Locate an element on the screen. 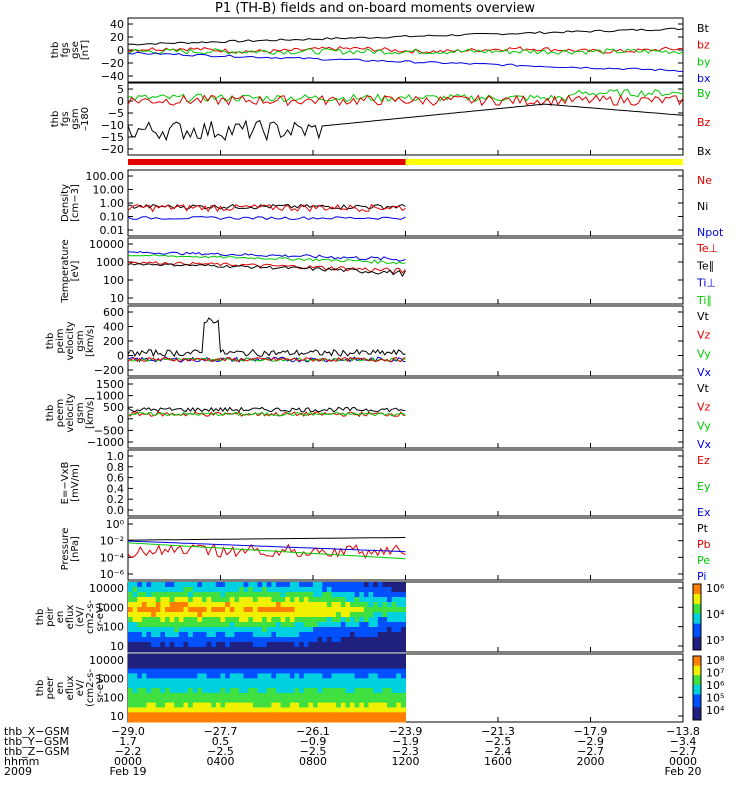  ytick-label: 10⁻⁶ is located at coordinates (112, 574).